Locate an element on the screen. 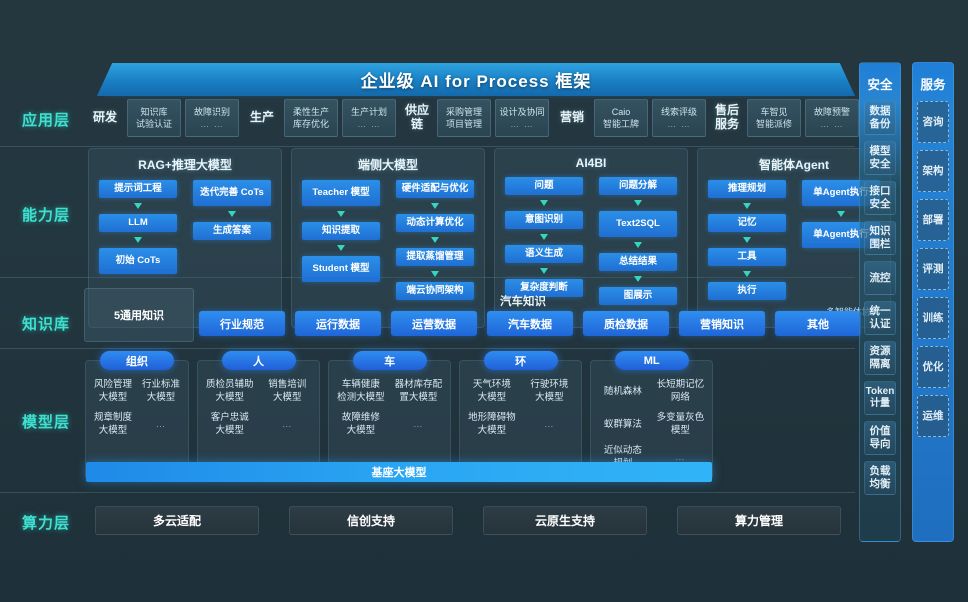  model-item: 随机森林 is located at coordinates (622, 391).